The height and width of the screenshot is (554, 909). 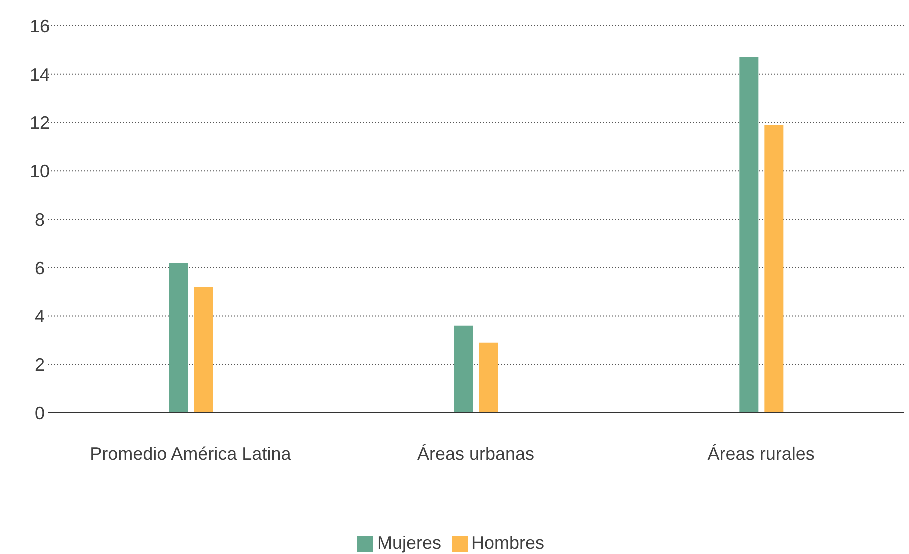 What do you see at coordinates (40, 316) in the screenshot?
I see `y-tick-label: 4` at bounding box center [40, 316].